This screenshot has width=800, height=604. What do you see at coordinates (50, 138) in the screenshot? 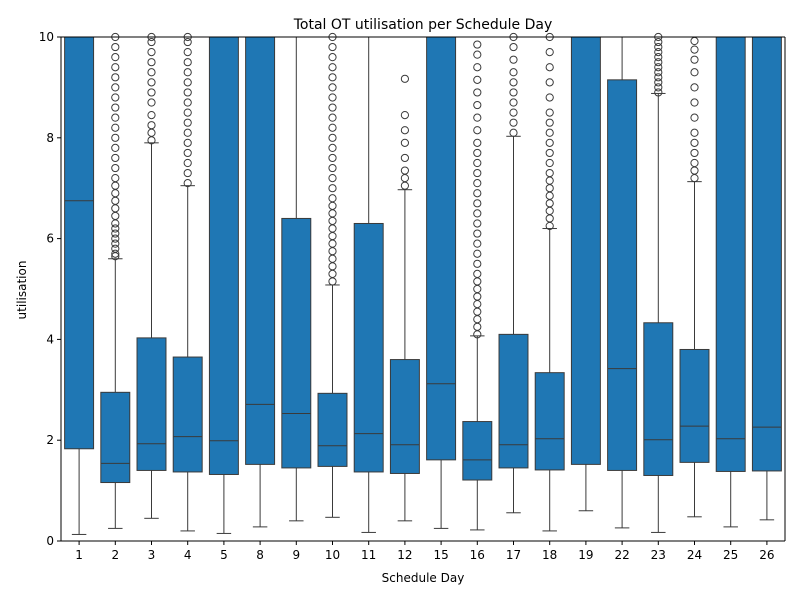
I see `y-tick-label: 8` at bounding box center [50, 138].